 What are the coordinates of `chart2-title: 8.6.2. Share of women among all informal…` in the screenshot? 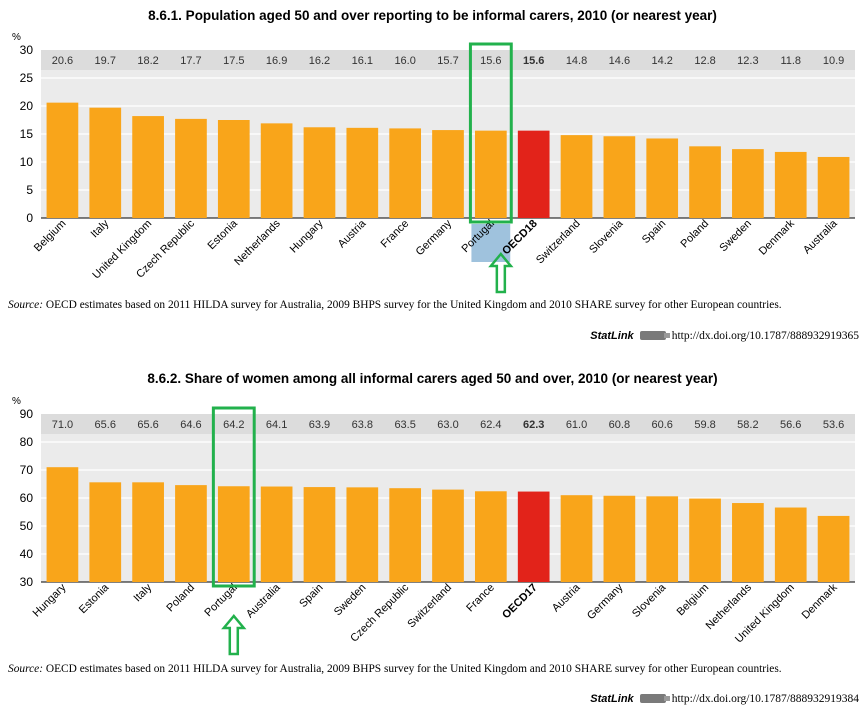 It's located at (432, 378).